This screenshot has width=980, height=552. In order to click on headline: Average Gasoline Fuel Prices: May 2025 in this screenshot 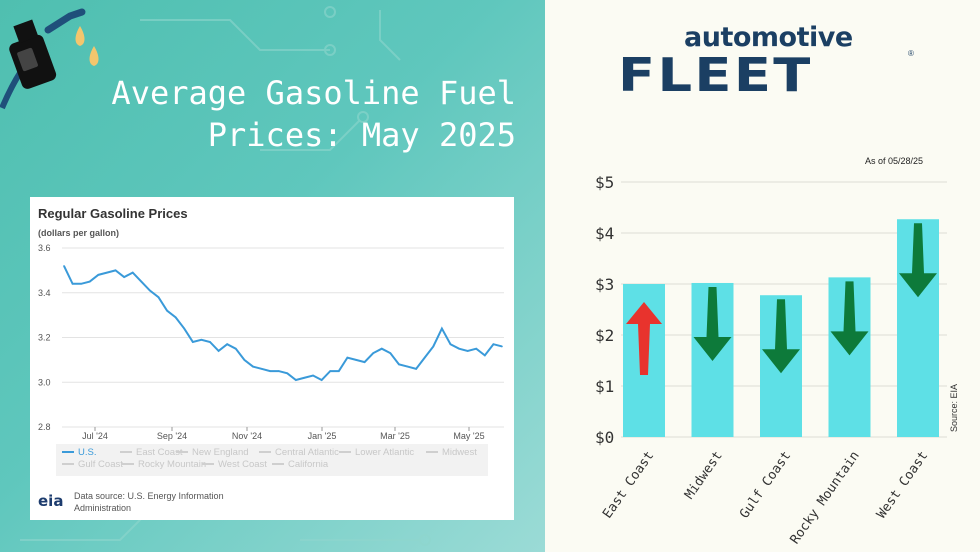, I will do `click(288, 114)`.